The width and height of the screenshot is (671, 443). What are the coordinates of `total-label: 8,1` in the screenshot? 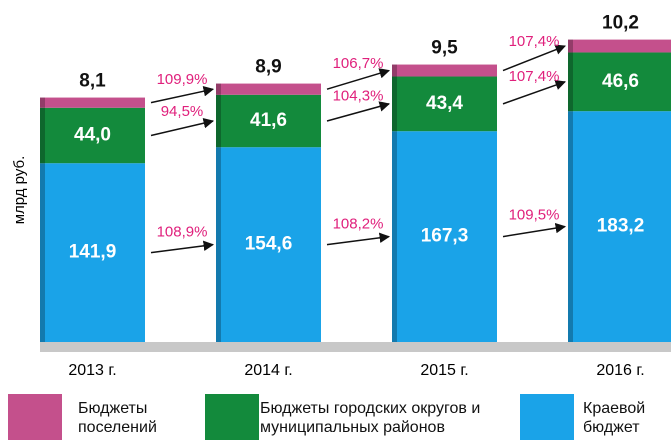 It's located at (92, 81).